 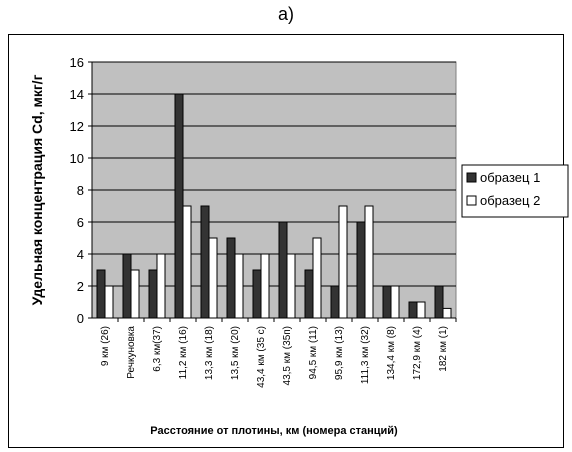 What do you see at coordinates (339, 353) in the screenshot?
I see `x-tick-label: 95,9 км (13)` at bounding box center [339, 353].